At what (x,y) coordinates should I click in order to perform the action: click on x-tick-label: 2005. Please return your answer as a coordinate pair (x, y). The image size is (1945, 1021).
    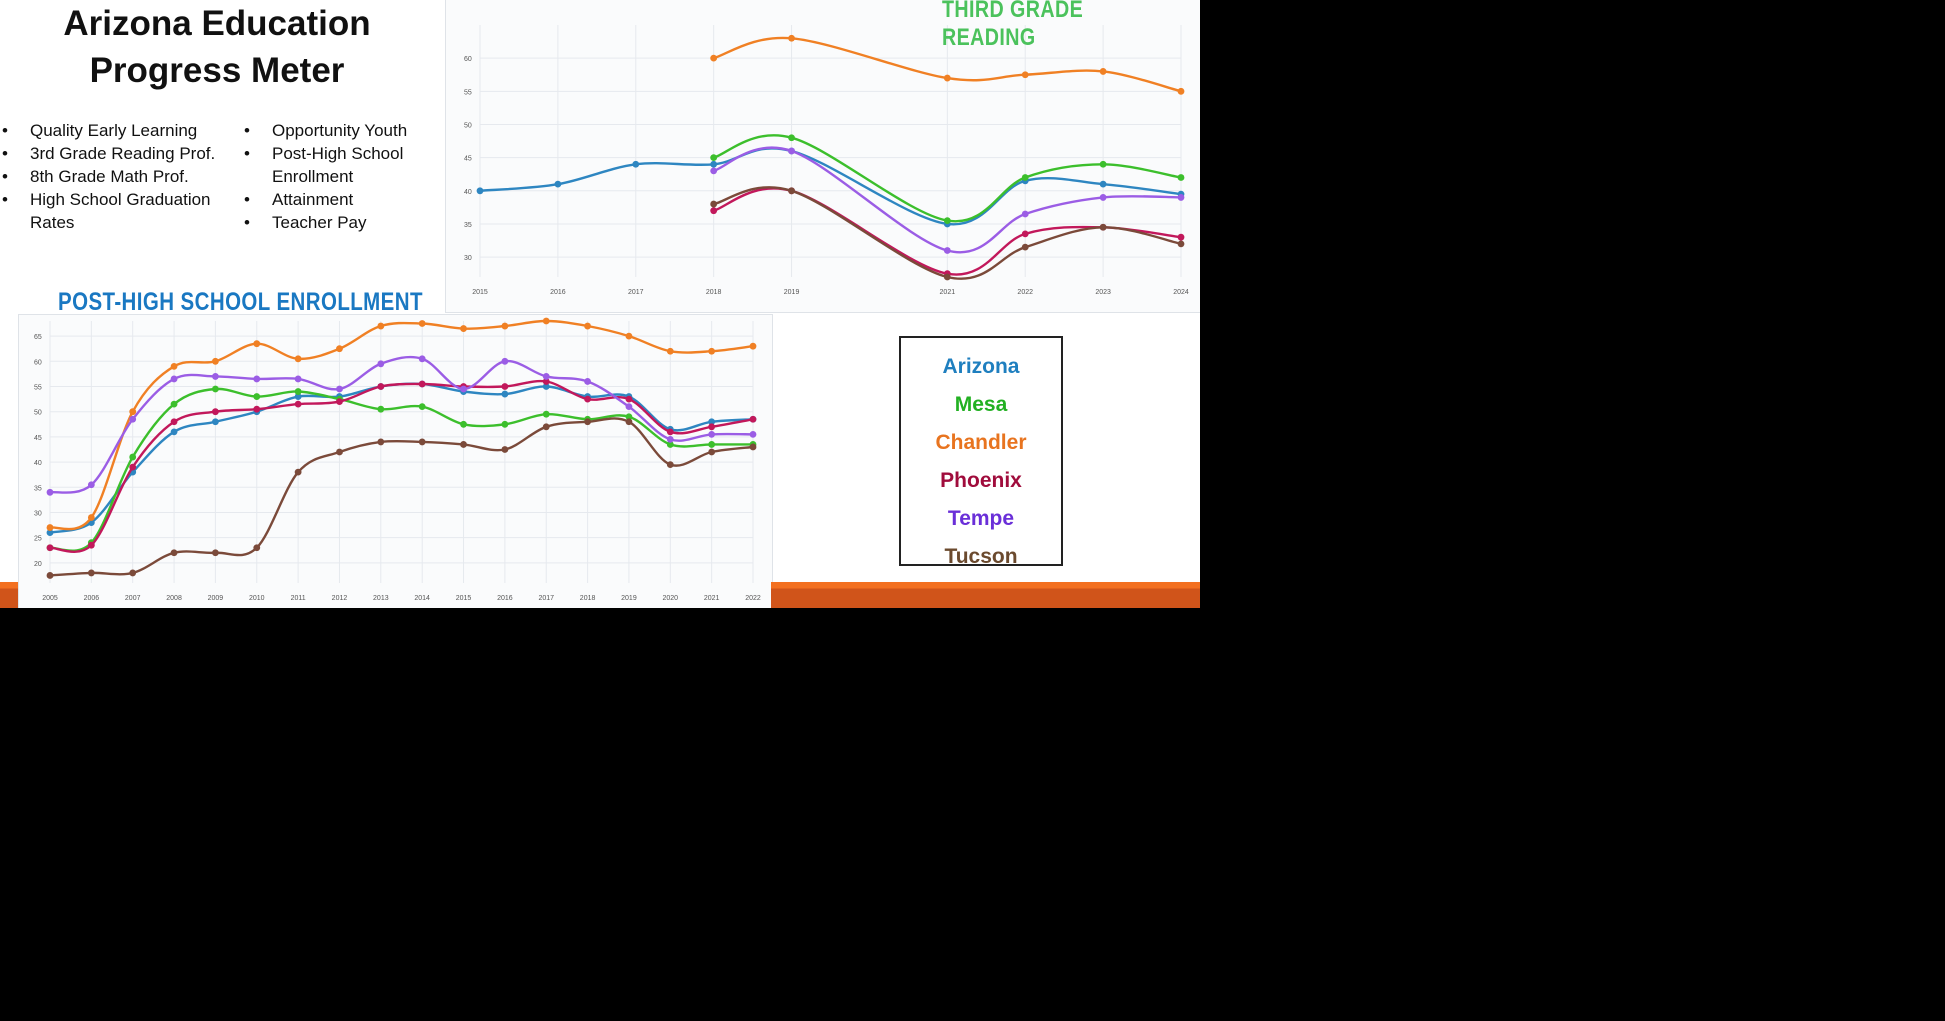
    Looking at the image, I should click on (50, 598).